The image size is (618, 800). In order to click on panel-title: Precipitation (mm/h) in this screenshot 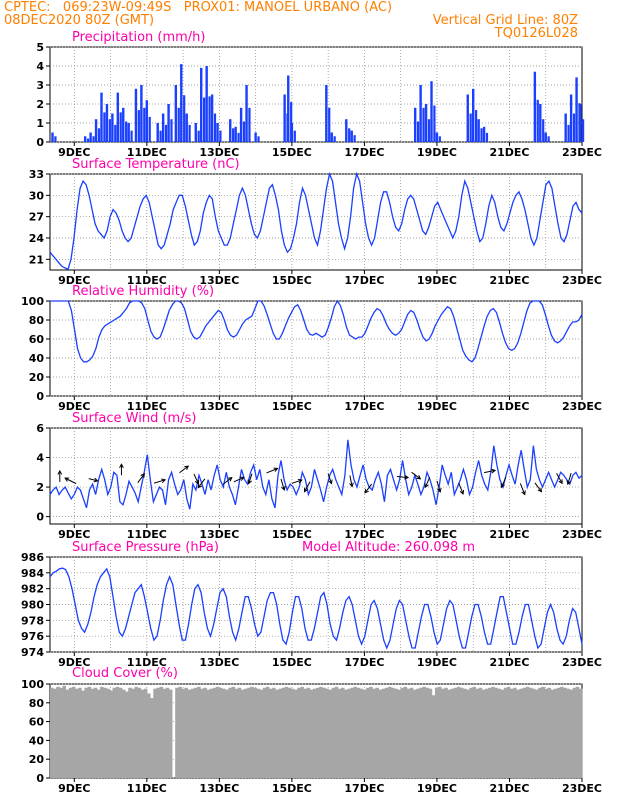, I will do `click(138, 37)`.